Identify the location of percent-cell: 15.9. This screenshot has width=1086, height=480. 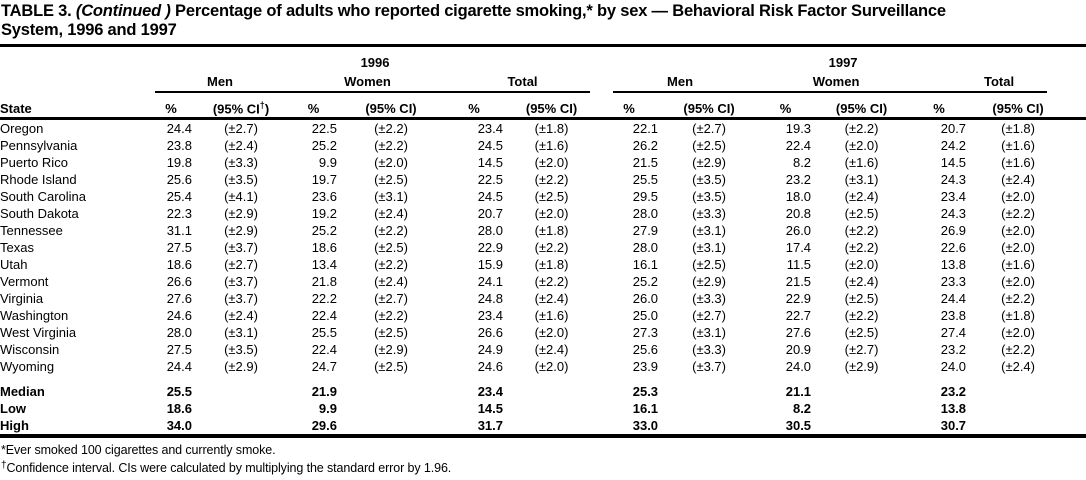
(490, 264).